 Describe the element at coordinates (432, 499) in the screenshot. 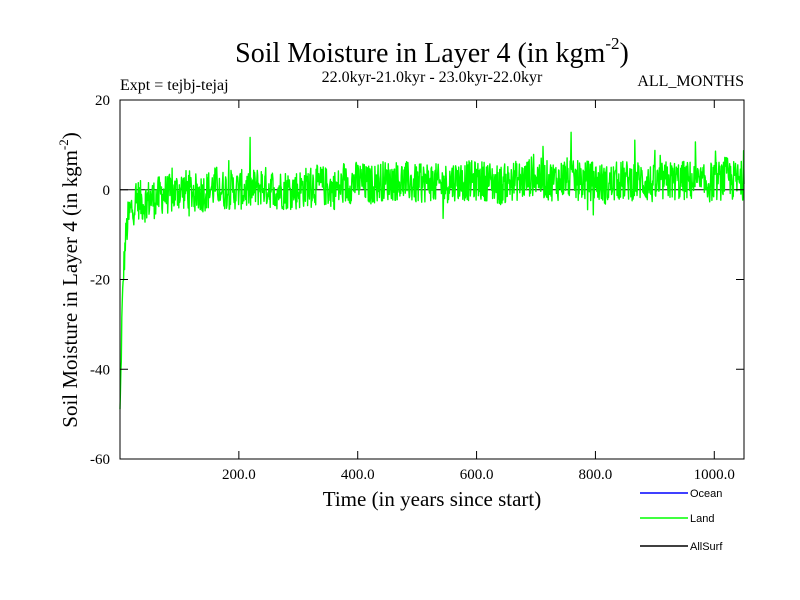

I see `x-axis-label: Time (in years since start)` at that location.